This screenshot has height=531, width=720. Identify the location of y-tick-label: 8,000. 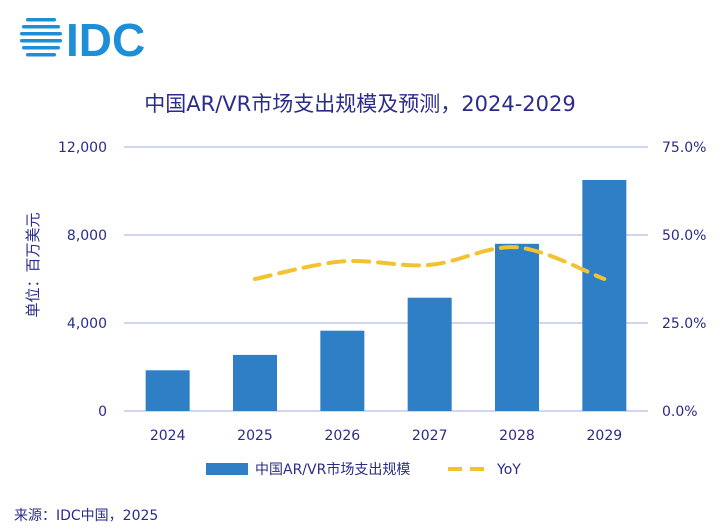
(87, 236).